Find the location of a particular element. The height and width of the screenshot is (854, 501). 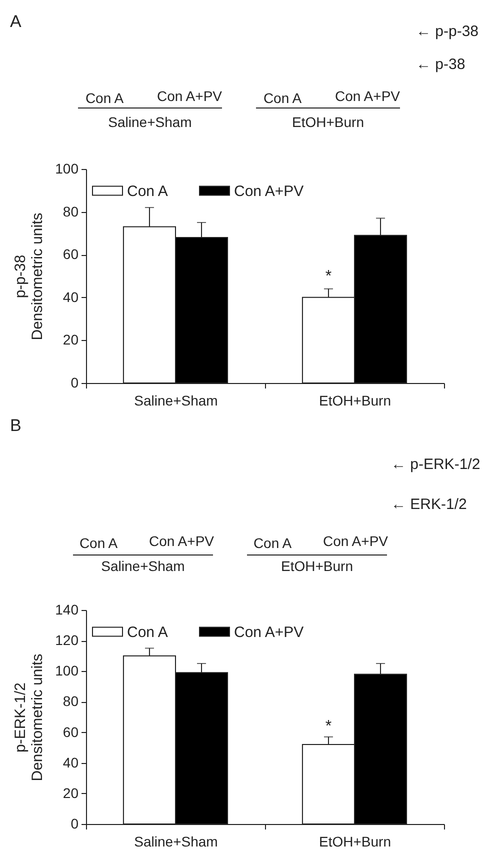

chart-title: B is located at coordinates (16, 425).